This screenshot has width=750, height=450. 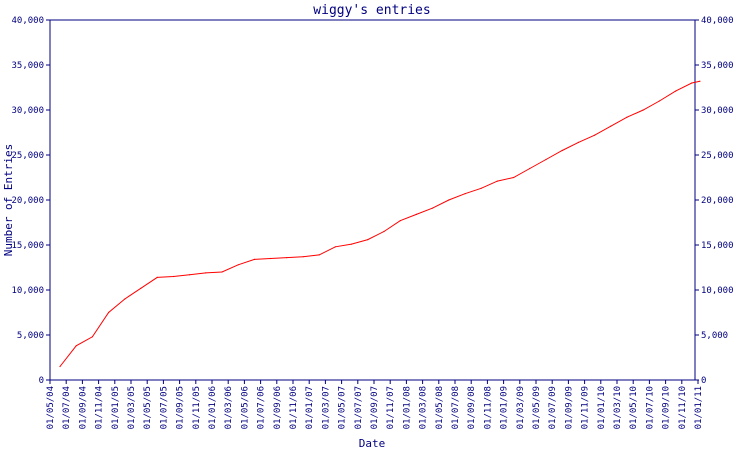 I want to click on x-tick-label: 01/07/07, so click(x=359, y=407).